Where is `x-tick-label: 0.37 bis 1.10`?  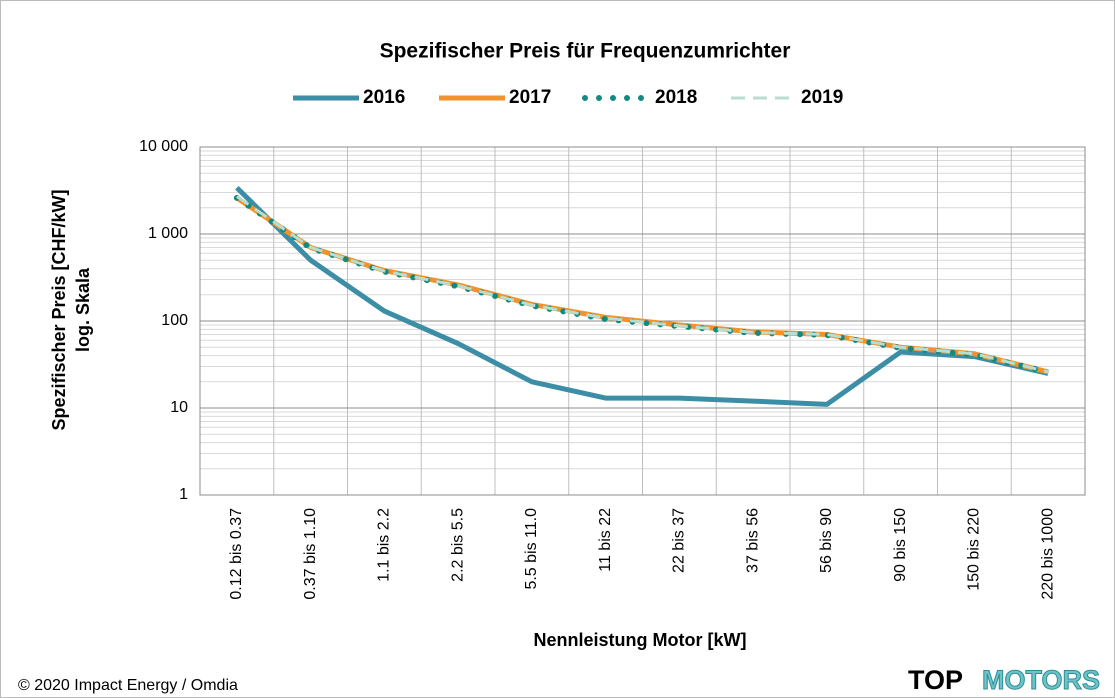
x-tick-label: 0.37 bis 1.10 is located at coordinates (310, 554).